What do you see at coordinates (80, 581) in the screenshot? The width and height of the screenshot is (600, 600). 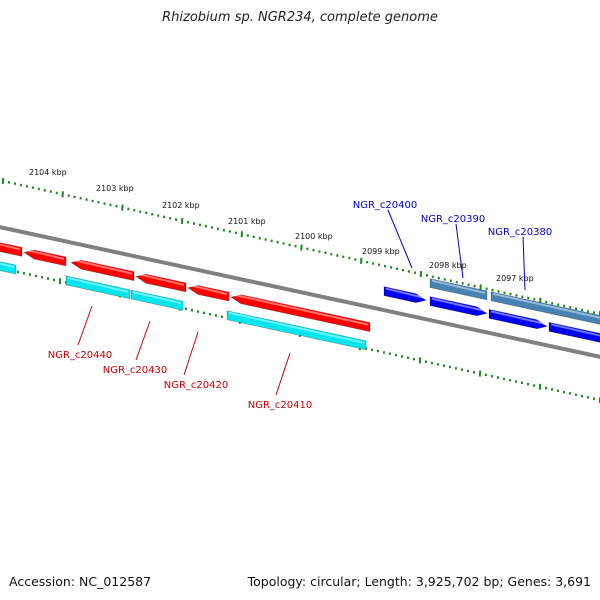 I see `accession-text: Accession: NC_012587` at bounding box center [80, 581].